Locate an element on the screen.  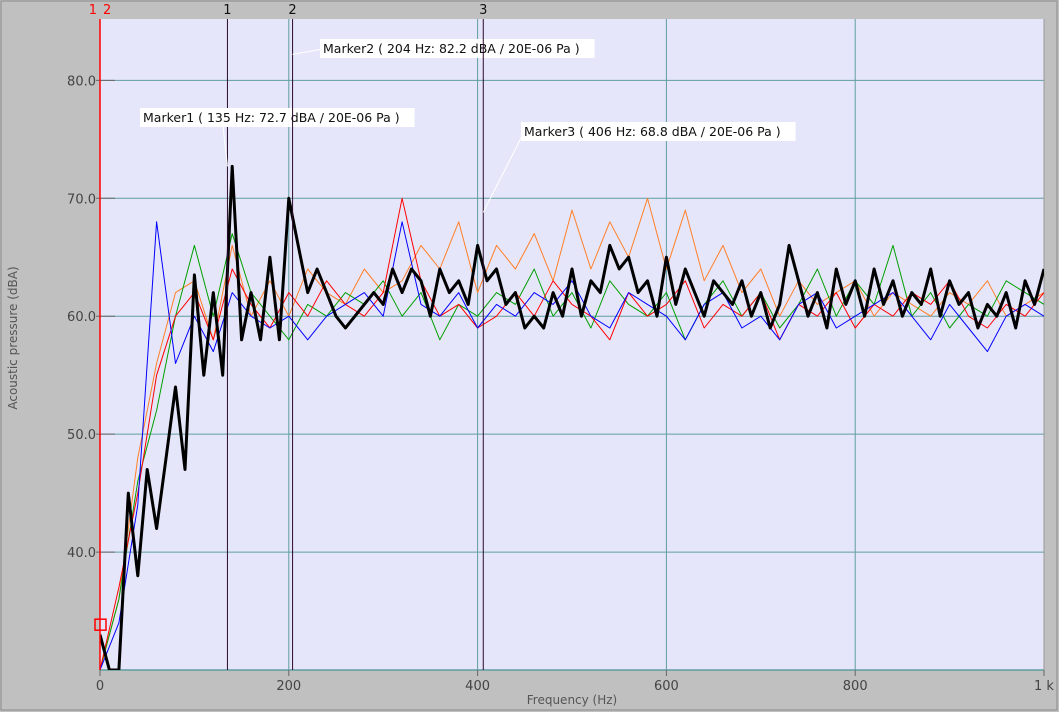
x-tick-label: 0 is located at coordinates (100, 686).